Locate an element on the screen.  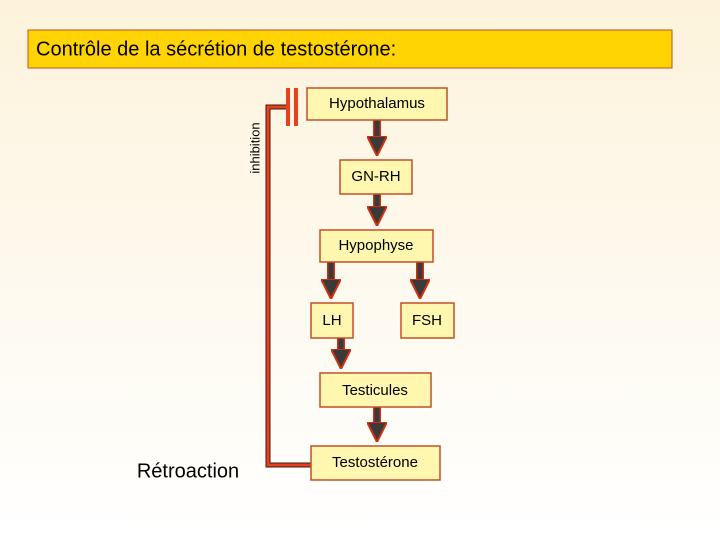
node: Testostérone is located at coordinates (375, 463).